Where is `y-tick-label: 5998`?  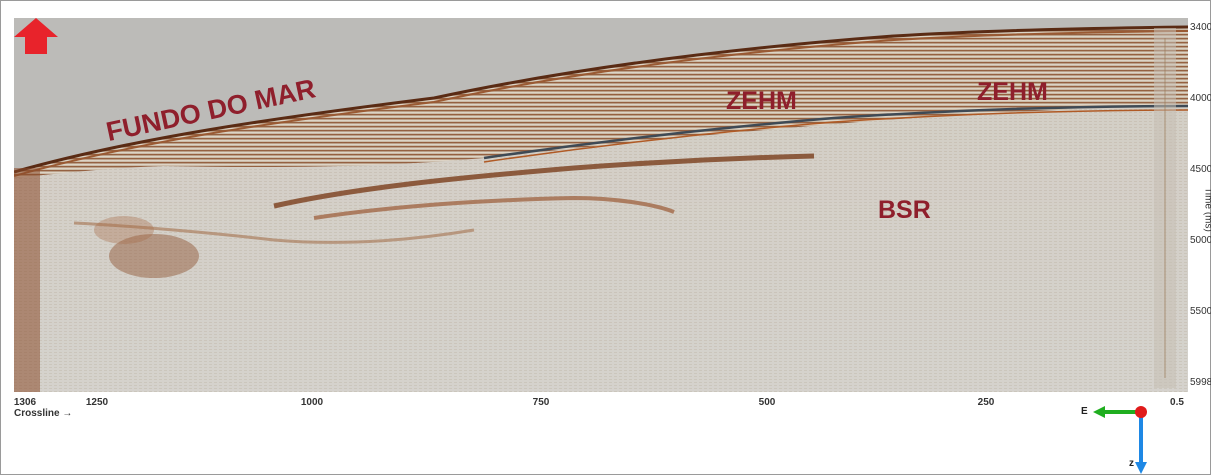
y-tick-label: 5998 is located at coordinates (1200, 382).